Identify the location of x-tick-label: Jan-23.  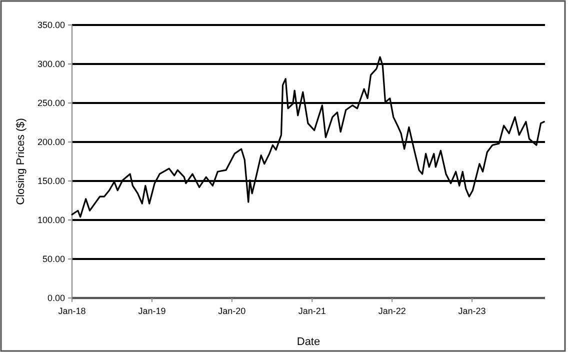
(472, 311).